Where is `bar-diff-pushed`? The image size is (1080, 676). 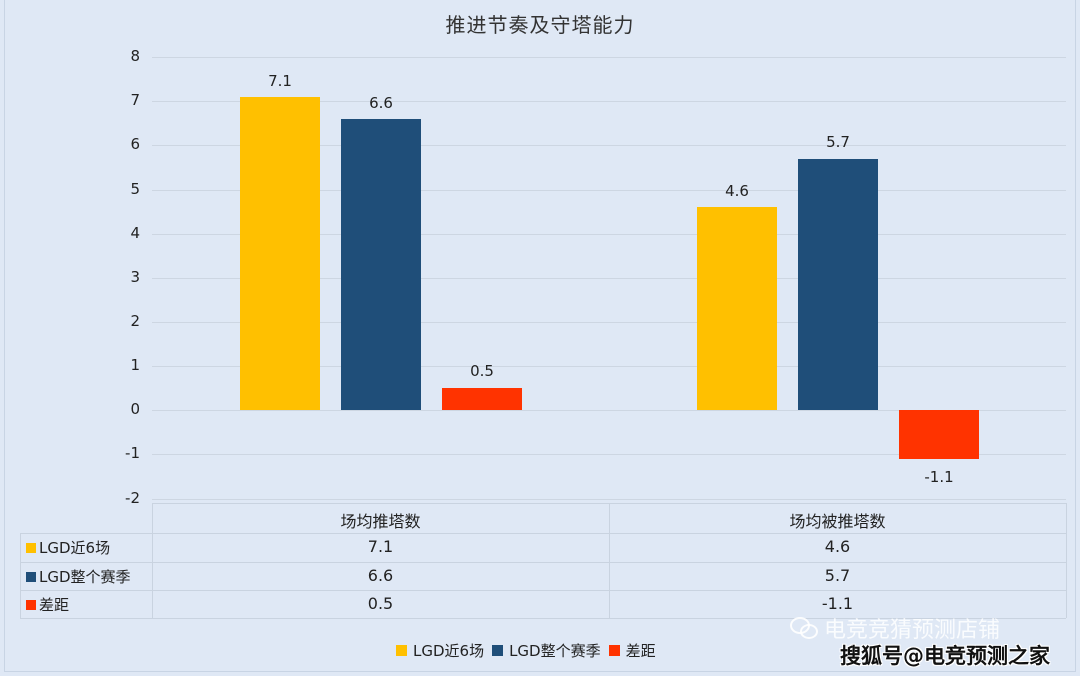 bar-diff-pushed is located at coordinates (939, 434).